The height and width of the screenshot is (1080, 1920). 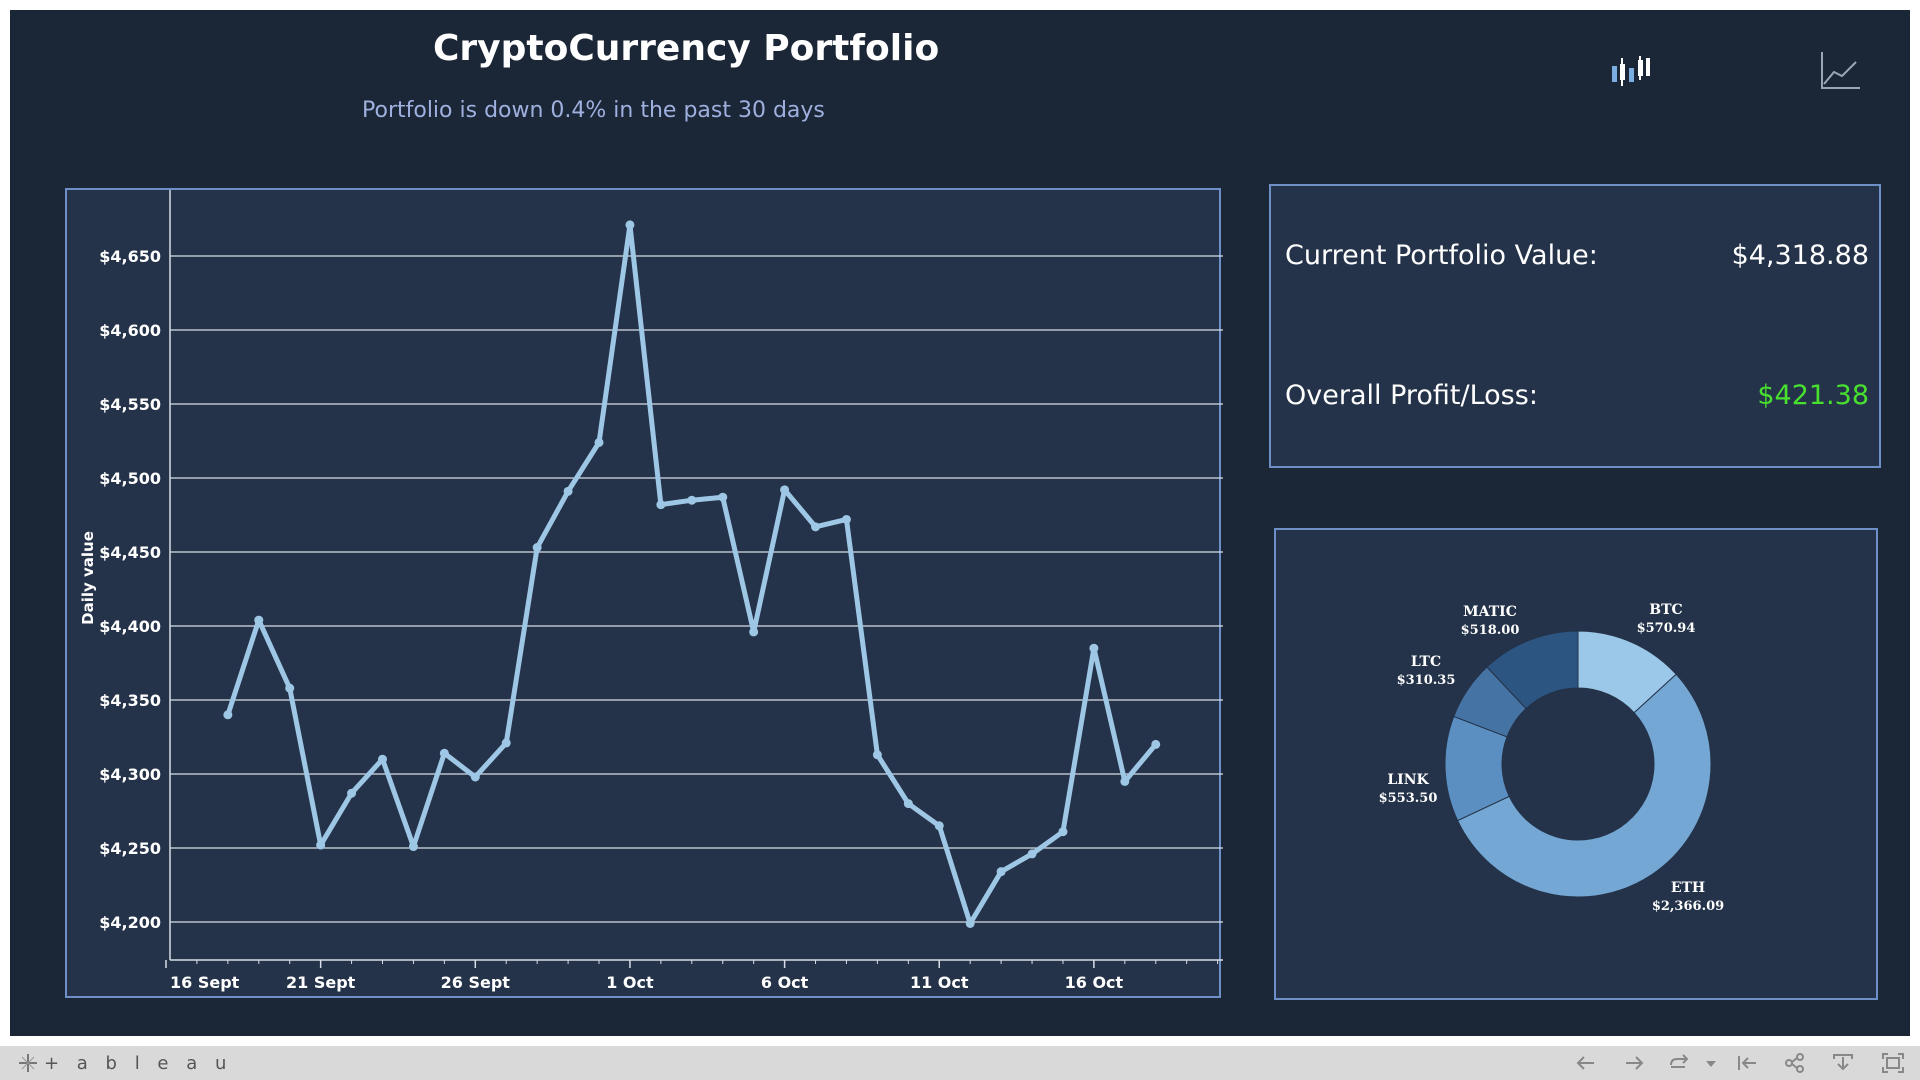 What do you see at coordinates (1584, 785) in the screenshot?
I see `donut-slice-eth` at bounding box center [1584, 785].